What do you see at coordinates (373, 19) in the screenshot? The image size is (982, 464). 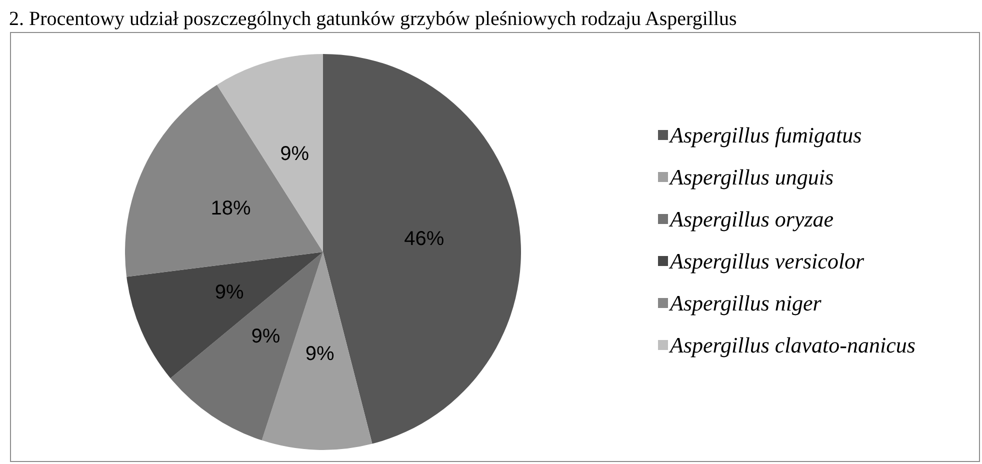 I see `chart-title: 2. Procentowy udział poszczególnych gatunków grzybów pleśniowych rodzaju Aspergillus` at bounding box center [373, 19].